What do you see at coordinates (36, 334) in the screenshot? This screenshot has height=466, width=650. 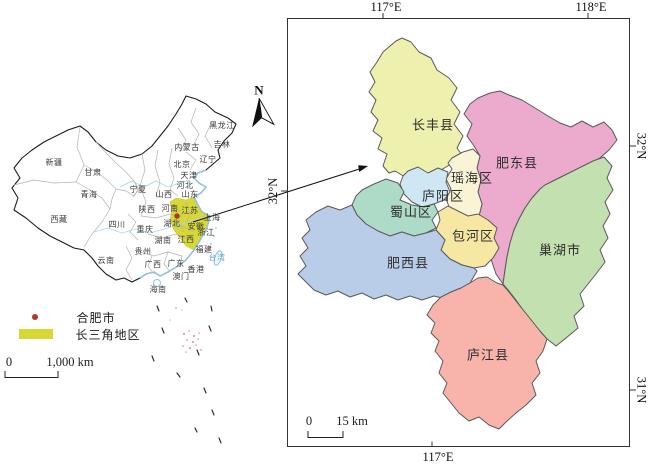 I see `legend-yrd-swatch` at bounding box center [36, 334].